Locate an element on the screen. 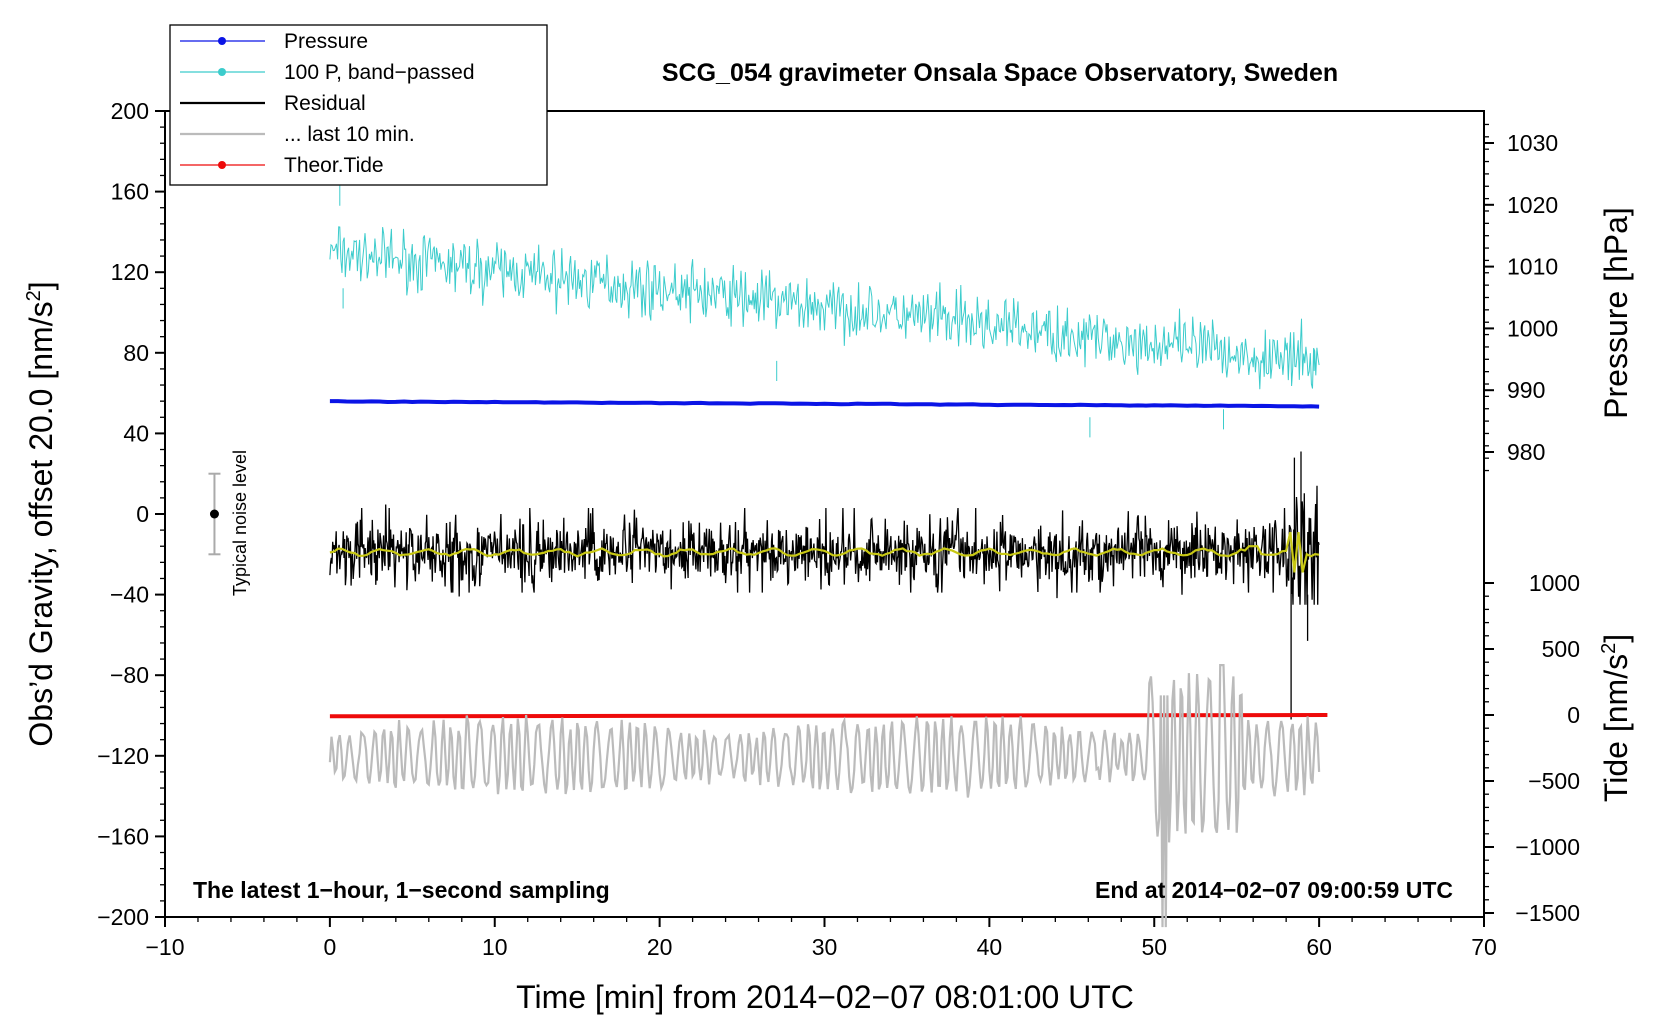  x-tick-label: 10 is located at coordinates (495, 947).